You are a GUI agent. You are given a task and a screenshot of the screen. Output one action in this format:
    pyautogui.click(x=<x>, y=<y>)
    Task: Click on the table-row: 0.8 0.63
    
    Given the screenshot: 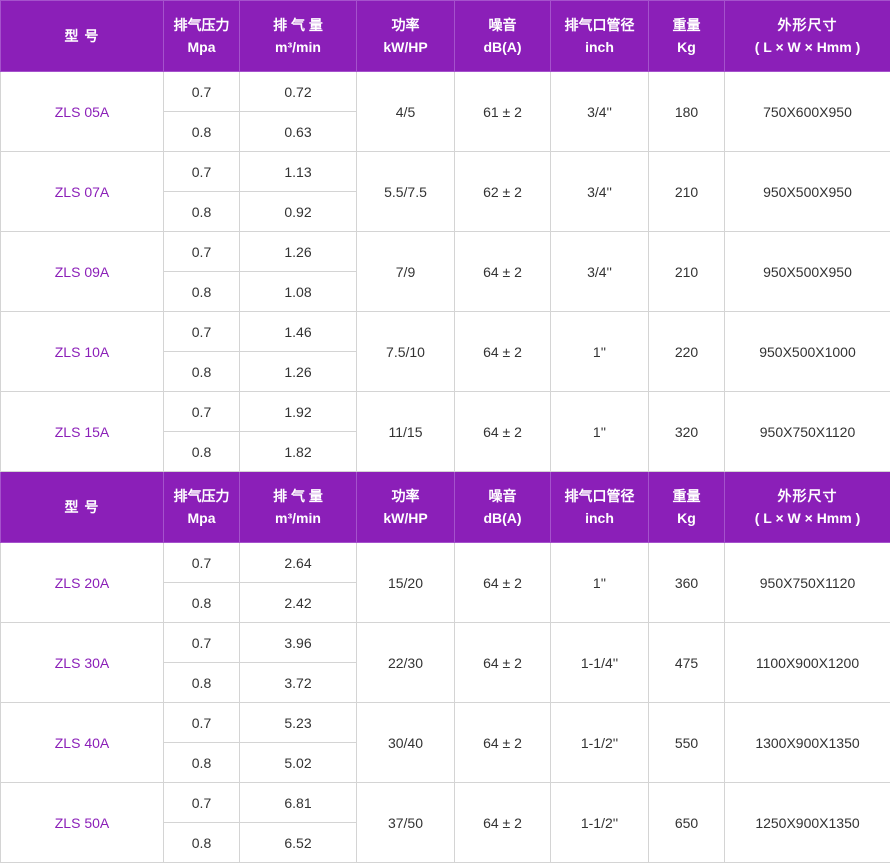 What is the action you would take?
    pyautogui.click(x=445, y=131)
    